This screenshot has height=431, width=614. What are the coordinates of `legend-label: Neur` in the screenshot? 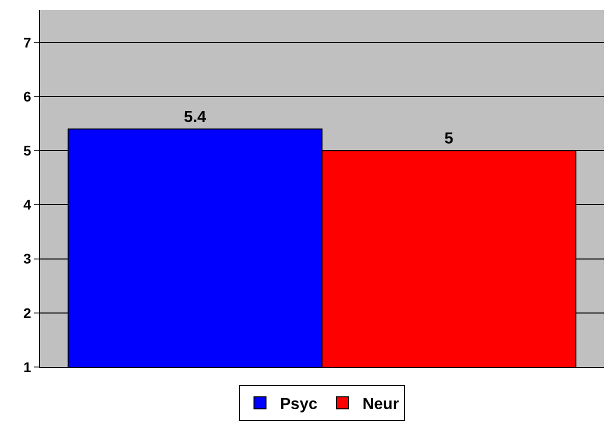 It's located at (380, 404).